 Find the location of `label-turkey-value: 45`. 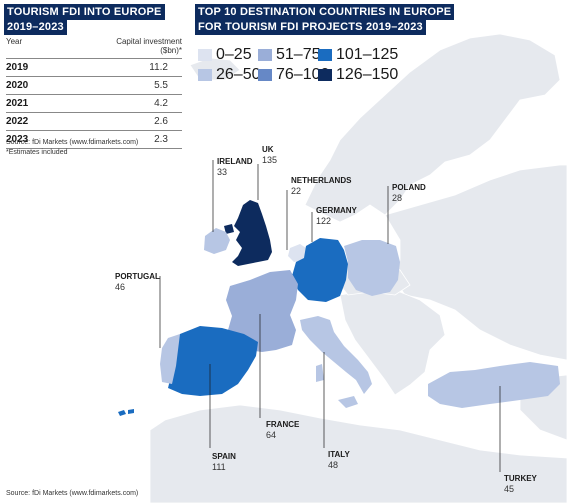

label-turkey-value: 45 is located at coordinates (509, 489).